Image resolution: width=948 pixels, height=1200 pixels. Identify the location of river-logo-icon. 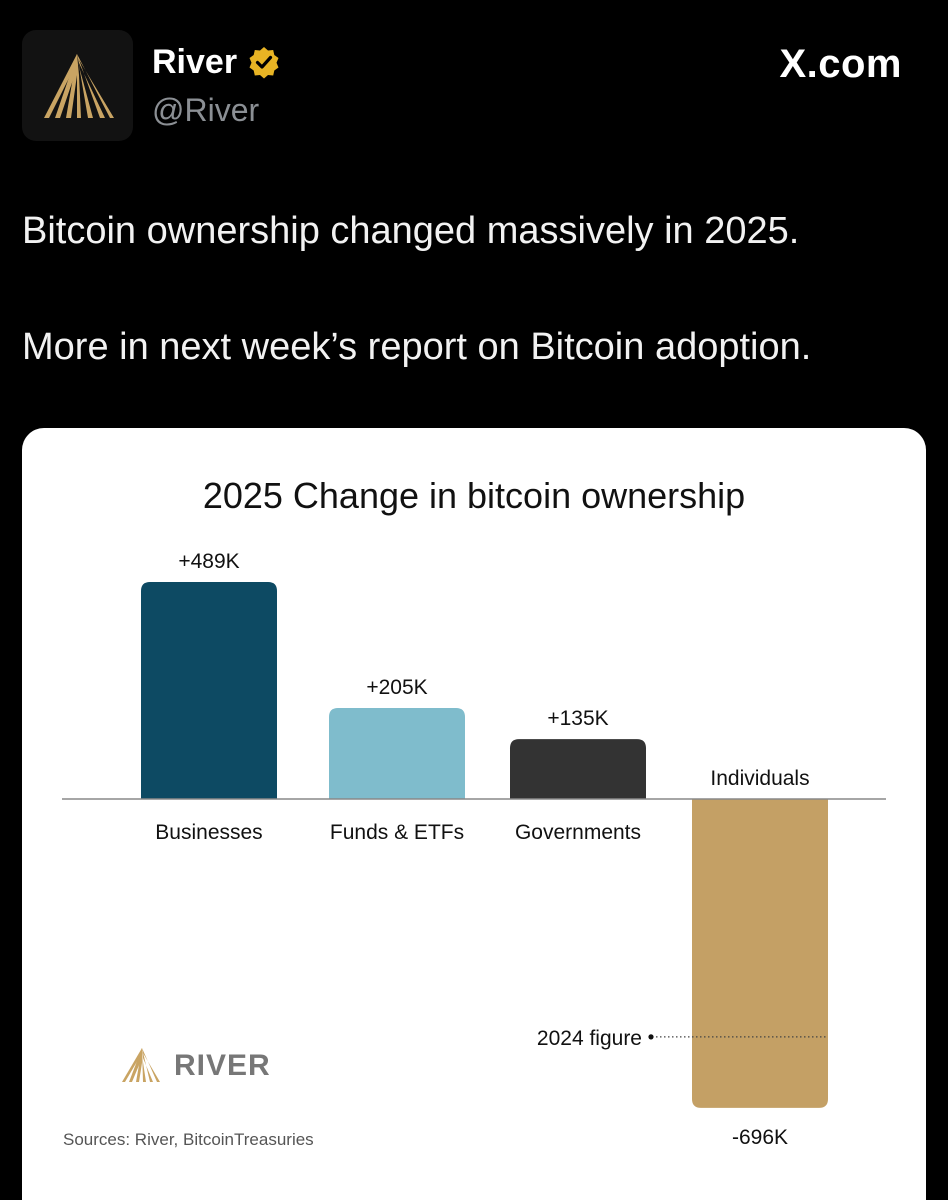
(79, 86).